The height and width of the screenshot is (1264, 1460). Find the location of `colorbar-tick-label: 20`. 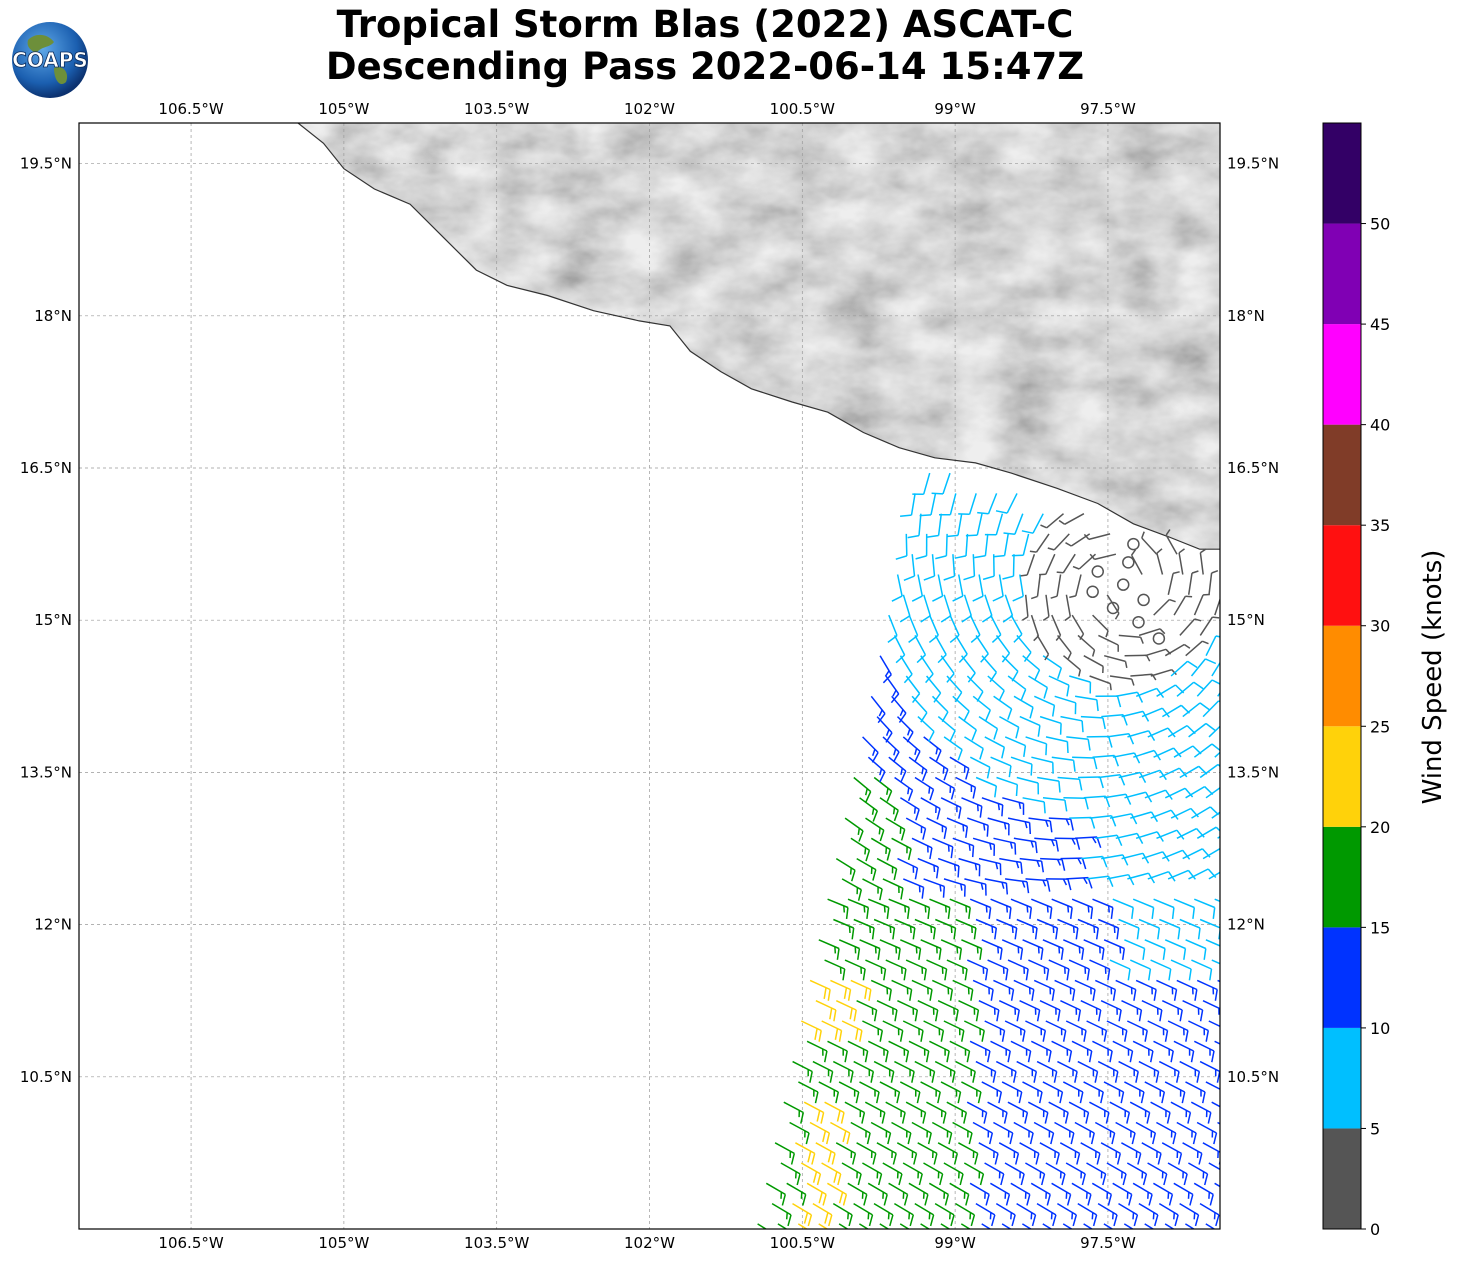

colorbar-tick-label: 20 is located at coordinates (1380, 827).